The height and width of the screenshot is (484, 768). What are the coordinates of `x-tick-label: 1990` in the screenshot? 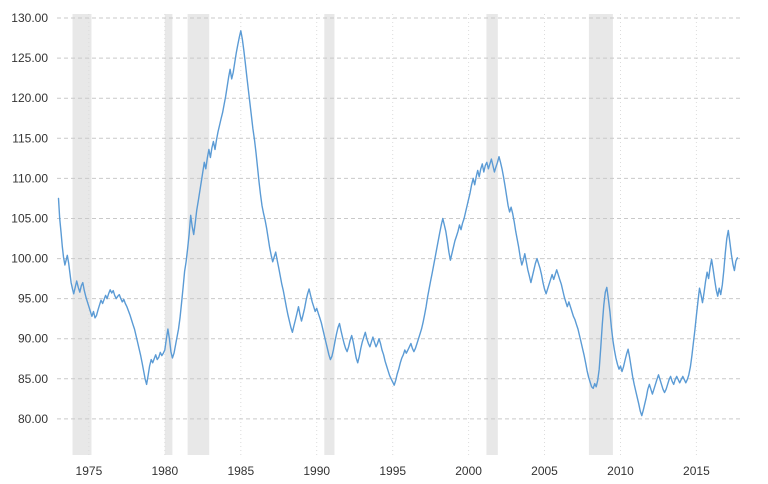 It's located at (316, 471).